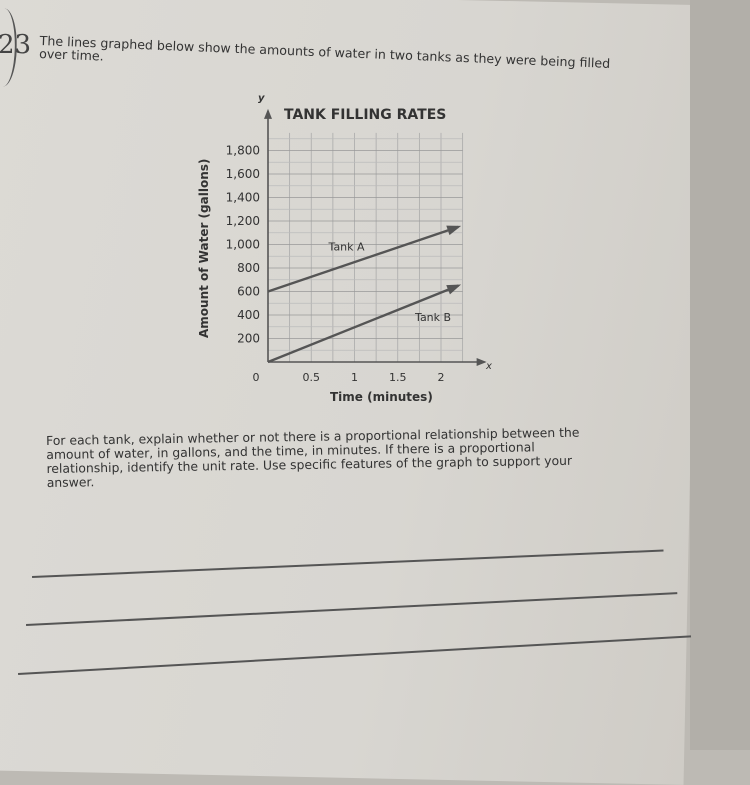  What do you see at coordinates (256, 377) in the screenshot?
I see `x-tick-label: 0` at bounding box center [256, 377].